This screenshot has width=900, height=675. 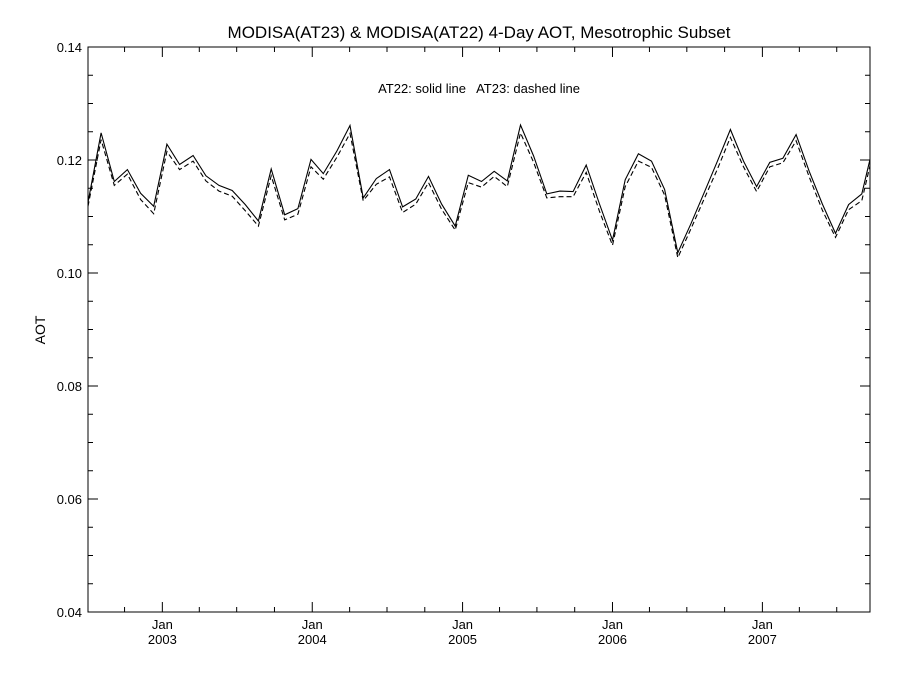 I want to click on y-tick-label: 0.06, so click(x=69, y=499).